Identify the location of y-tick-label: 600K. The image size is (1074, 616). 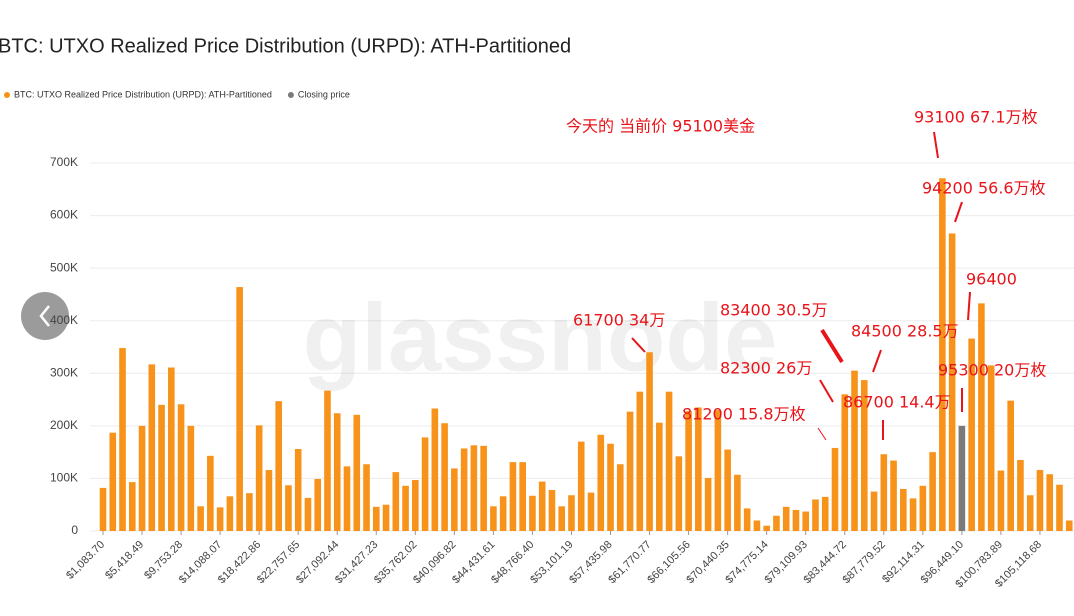
(64, 215).